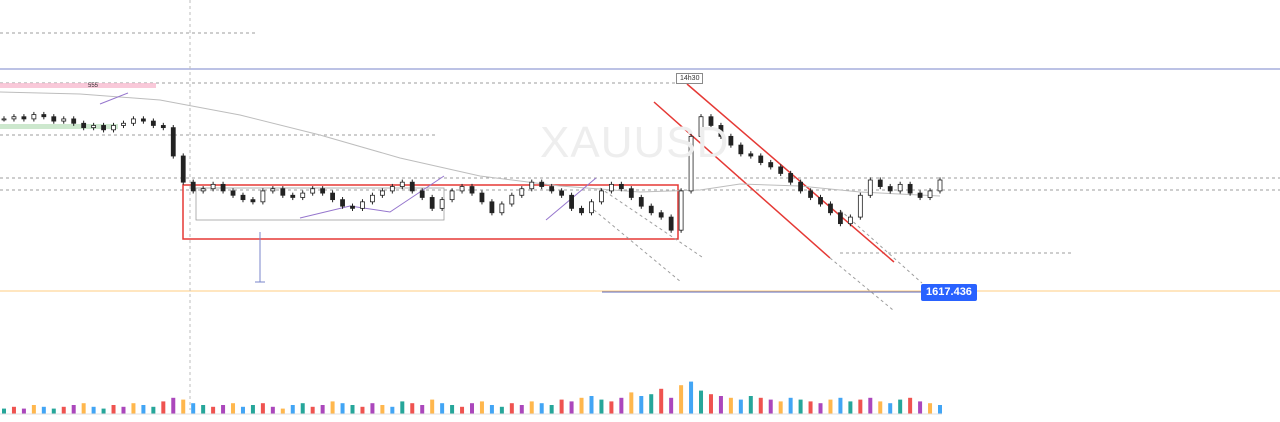  Describe the element at coordinates (949, 292) in the screenshot. I see `current-price-label: 1617.436` at that location.